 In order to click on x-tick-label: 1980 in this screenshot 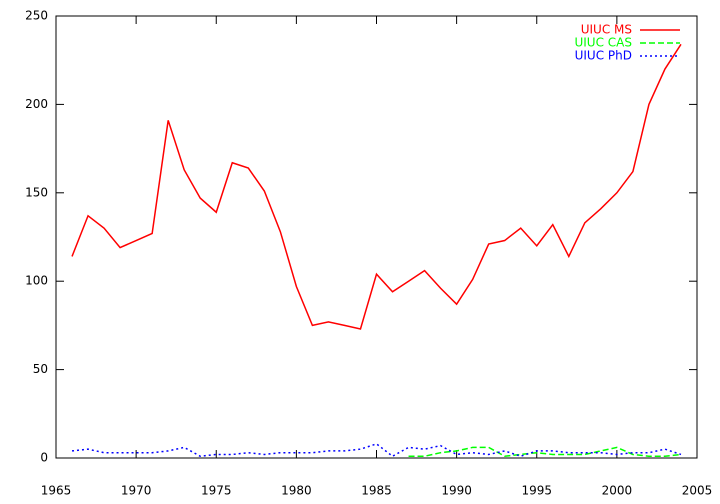, I will do `click(296, 491)`.